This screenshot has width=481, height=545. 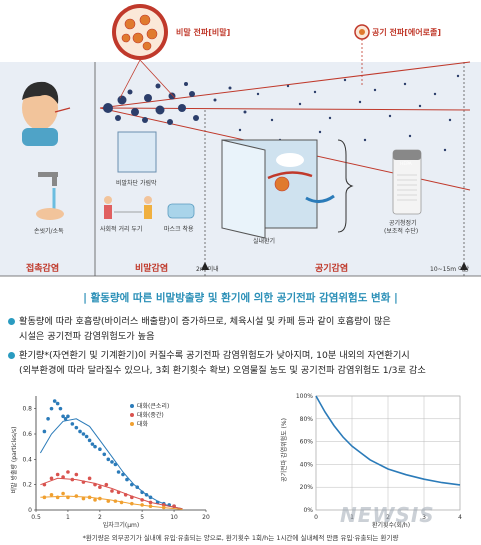 What do you see at coordinates (205, 266) in the screenshot?
I see `marker-2m-triangle` at bounding box center [205, 266].